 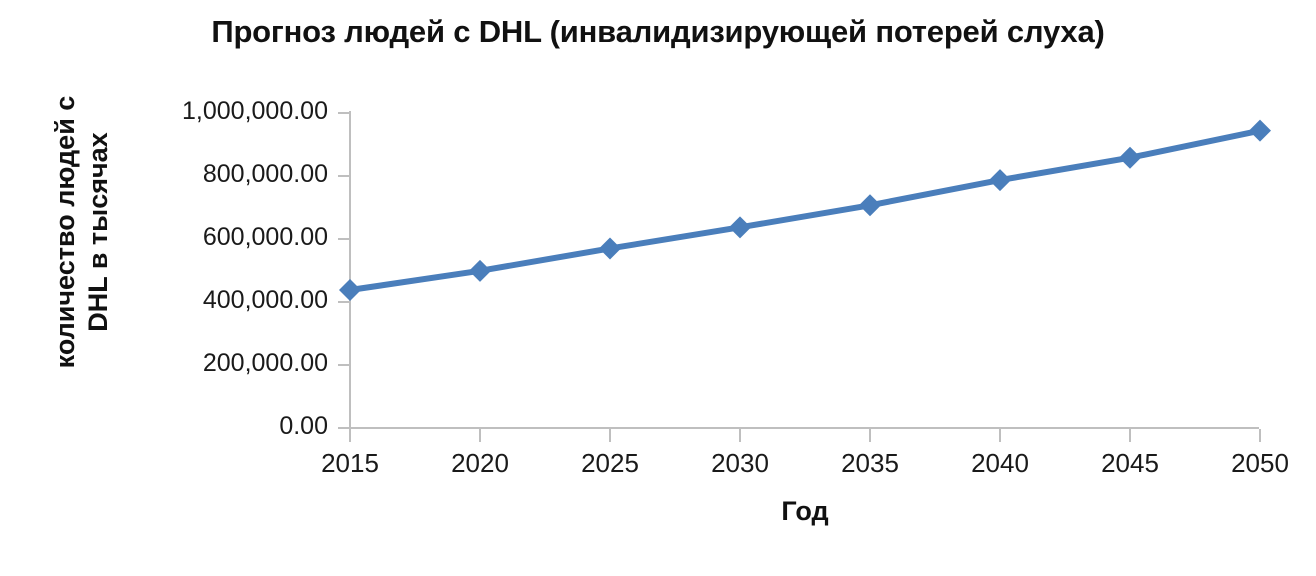 I want to click on y-axis-title-line-2: DHL в тысячах, so click(x=98, y=232).